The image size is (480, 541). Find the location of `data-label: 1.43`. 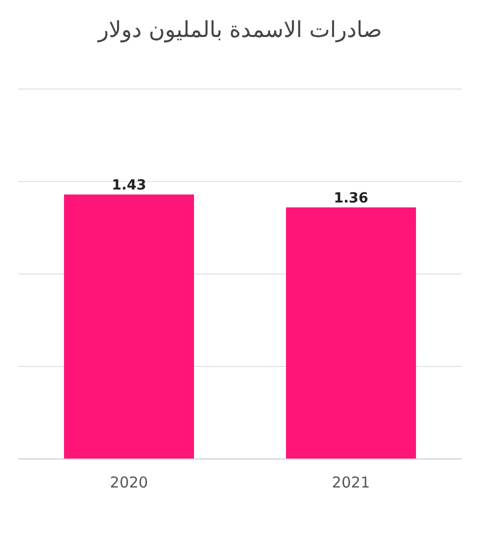

data-label: 1.43 is located at coordinates (129, 185).